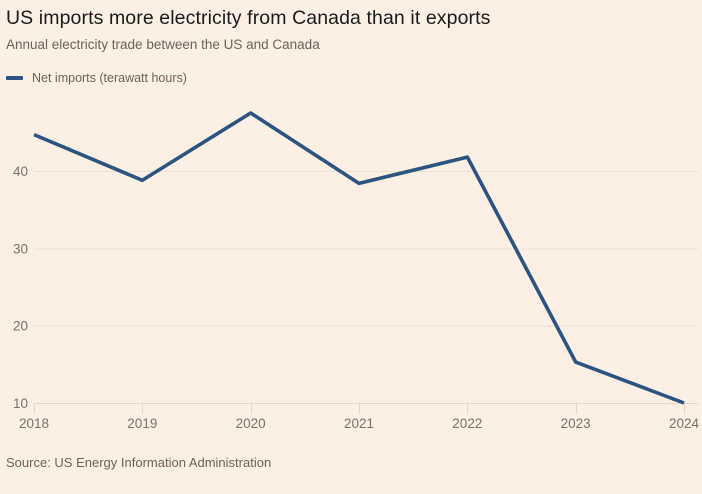 This screenshot has height=494, width=702. I want to click on y-axis-tick-label: 40, so click(20, 171).